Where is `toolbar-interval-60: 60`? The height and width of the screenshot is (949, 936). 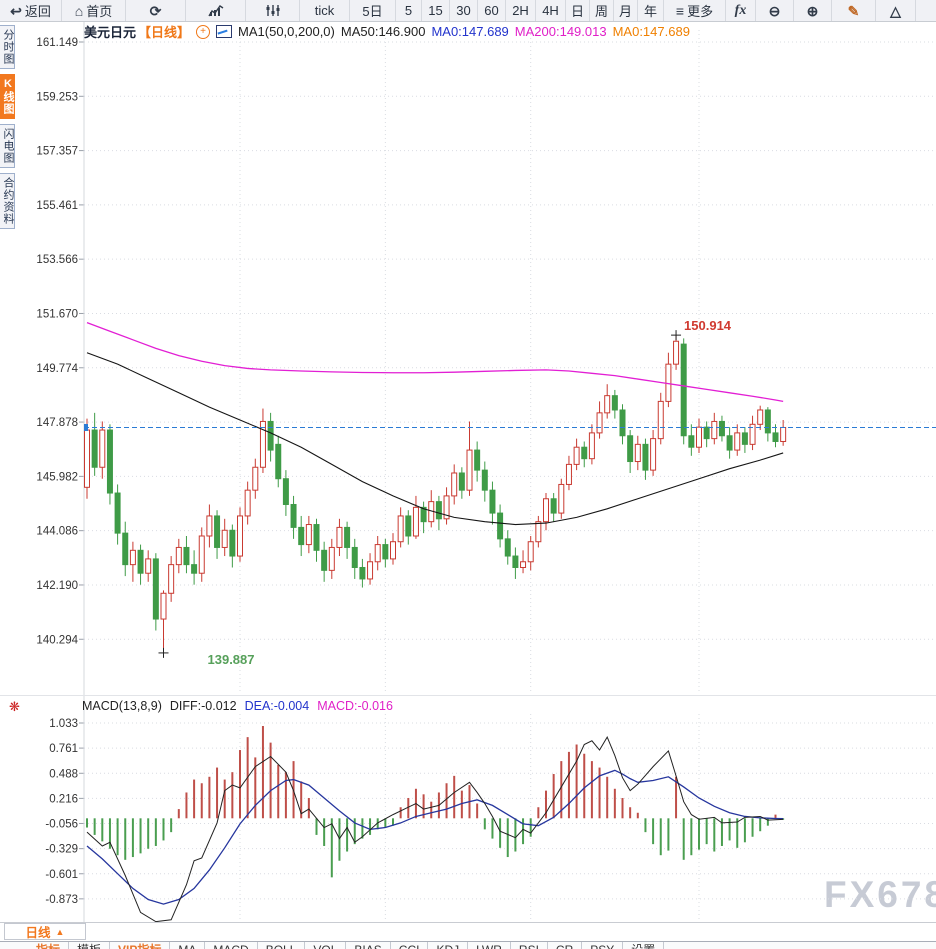
toolbar-interval-60: 60 is located at coordinates (492, 10).